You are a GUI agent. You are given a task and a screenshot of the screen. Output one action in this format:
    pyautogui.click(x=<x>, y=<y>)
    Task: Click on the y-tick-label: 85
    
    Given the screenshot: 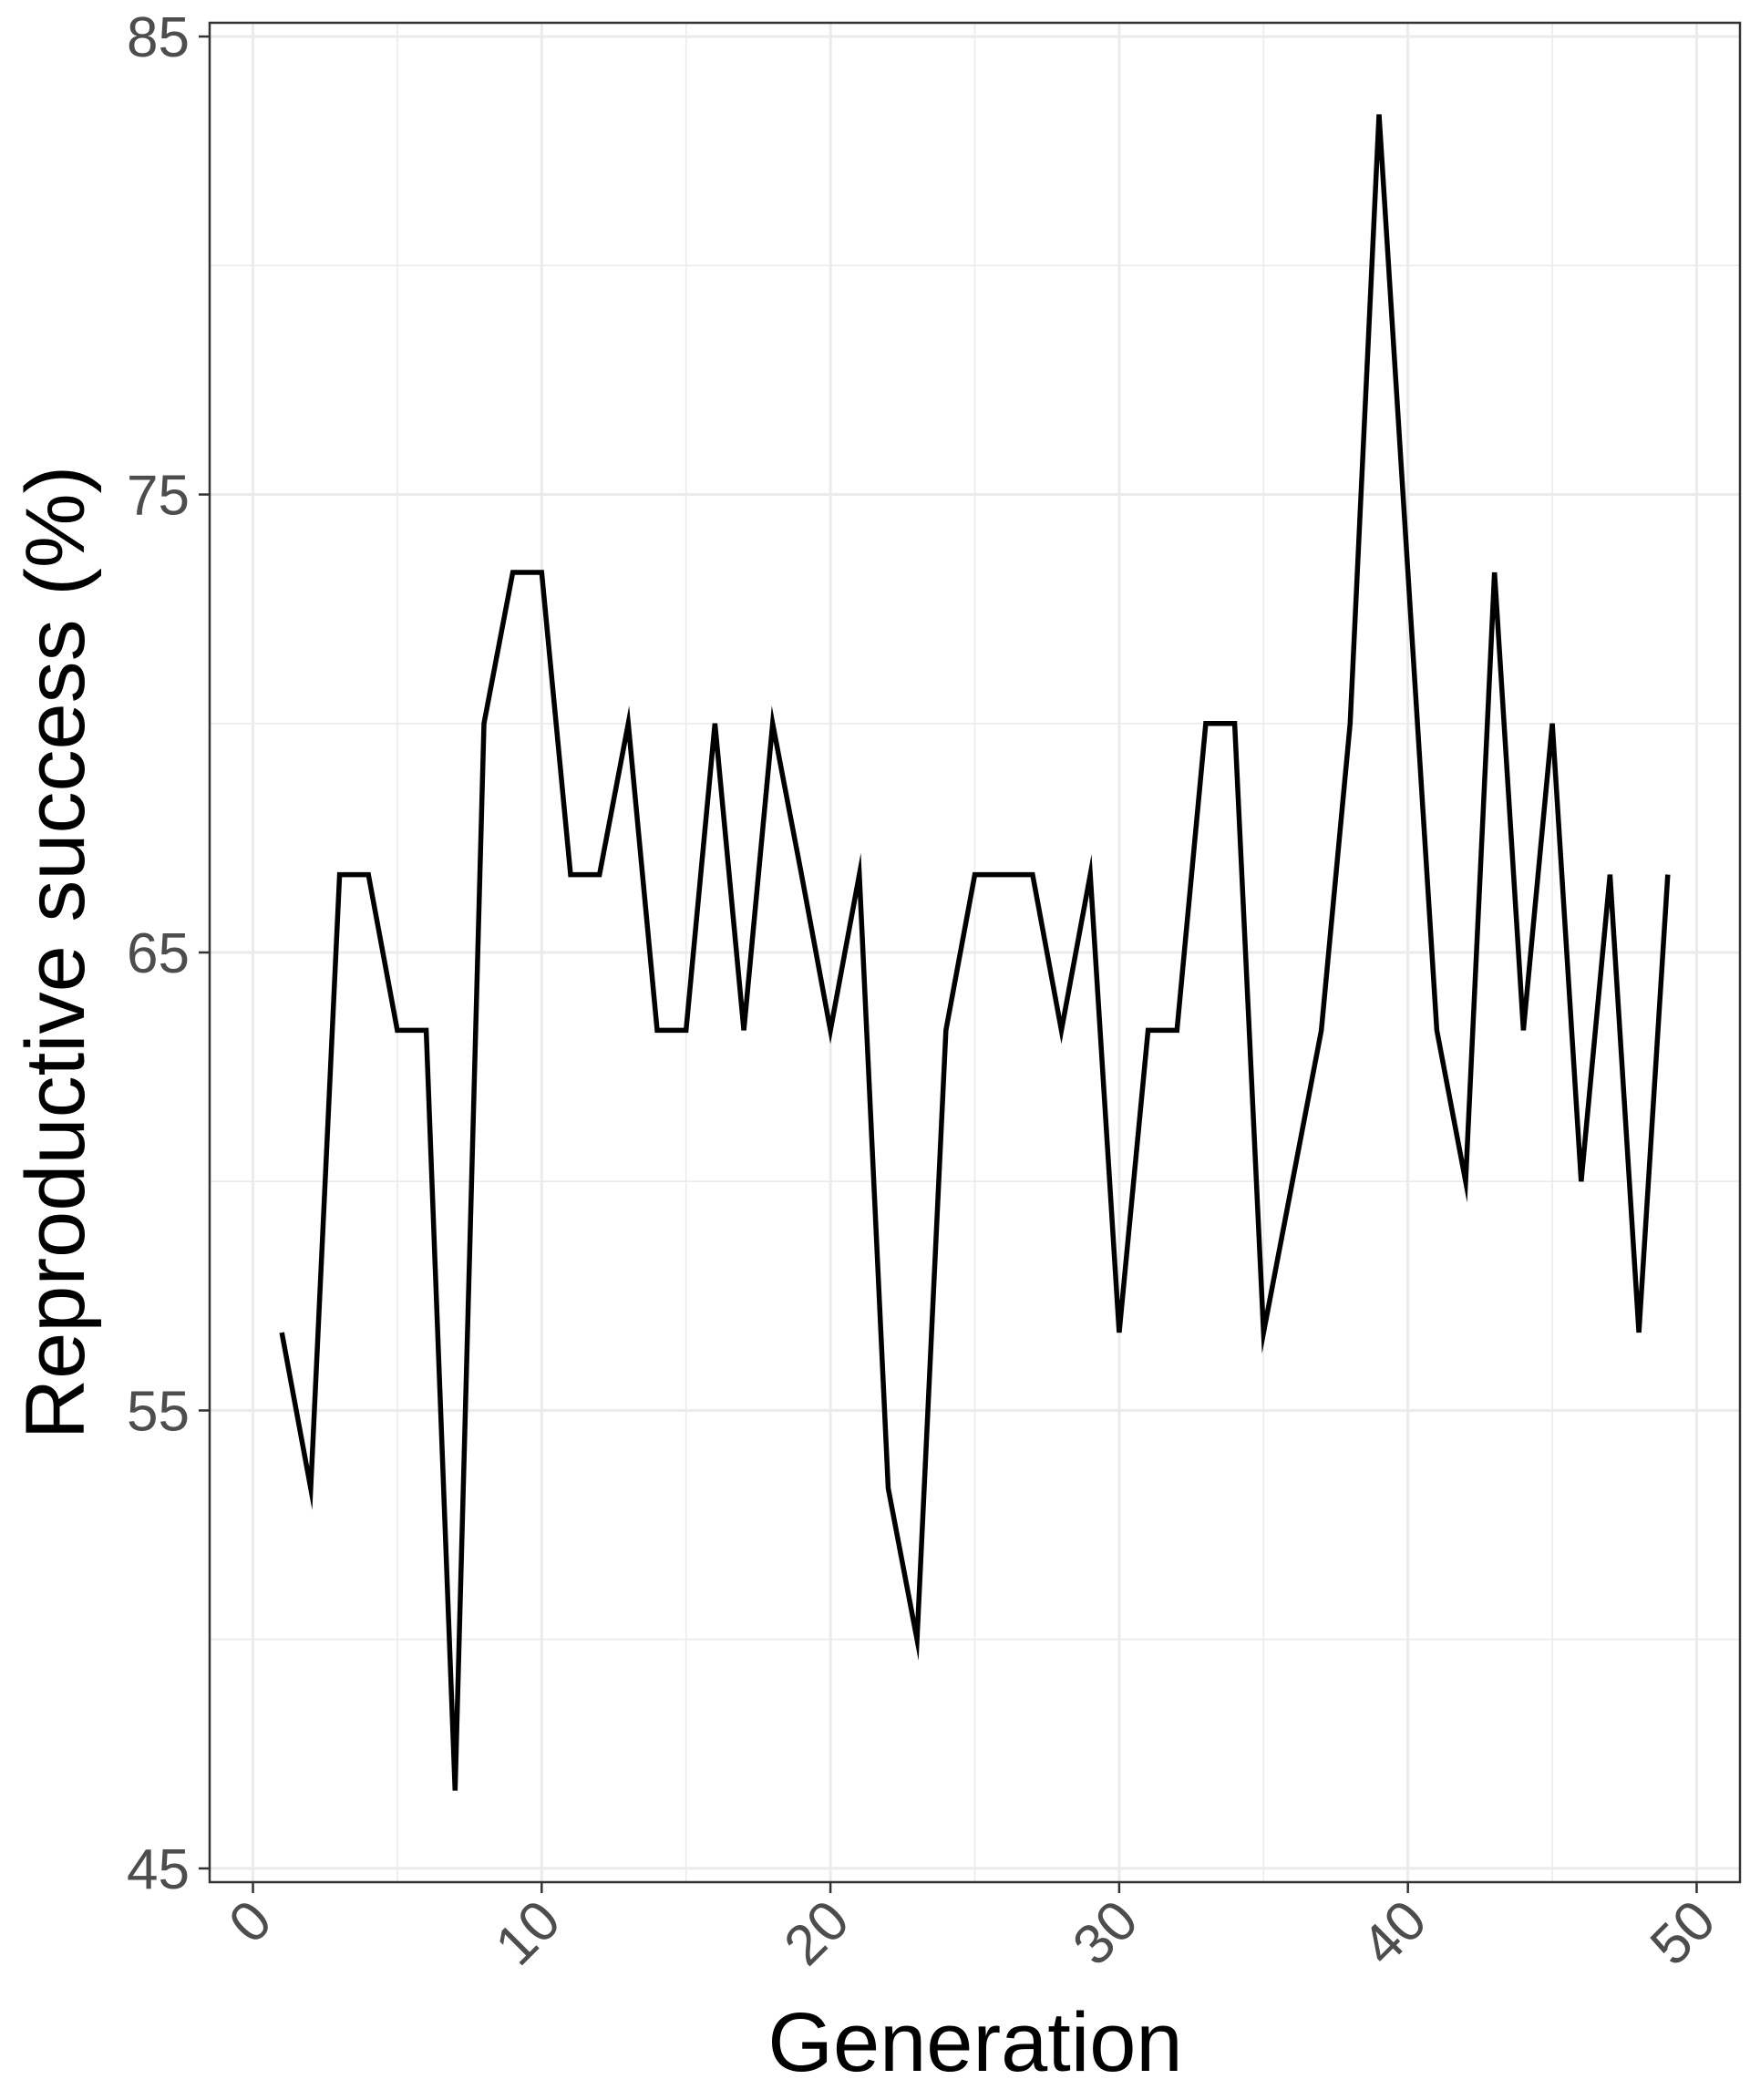 What is the action you would take?
    pyautogui.click(x=158, y=38)
    